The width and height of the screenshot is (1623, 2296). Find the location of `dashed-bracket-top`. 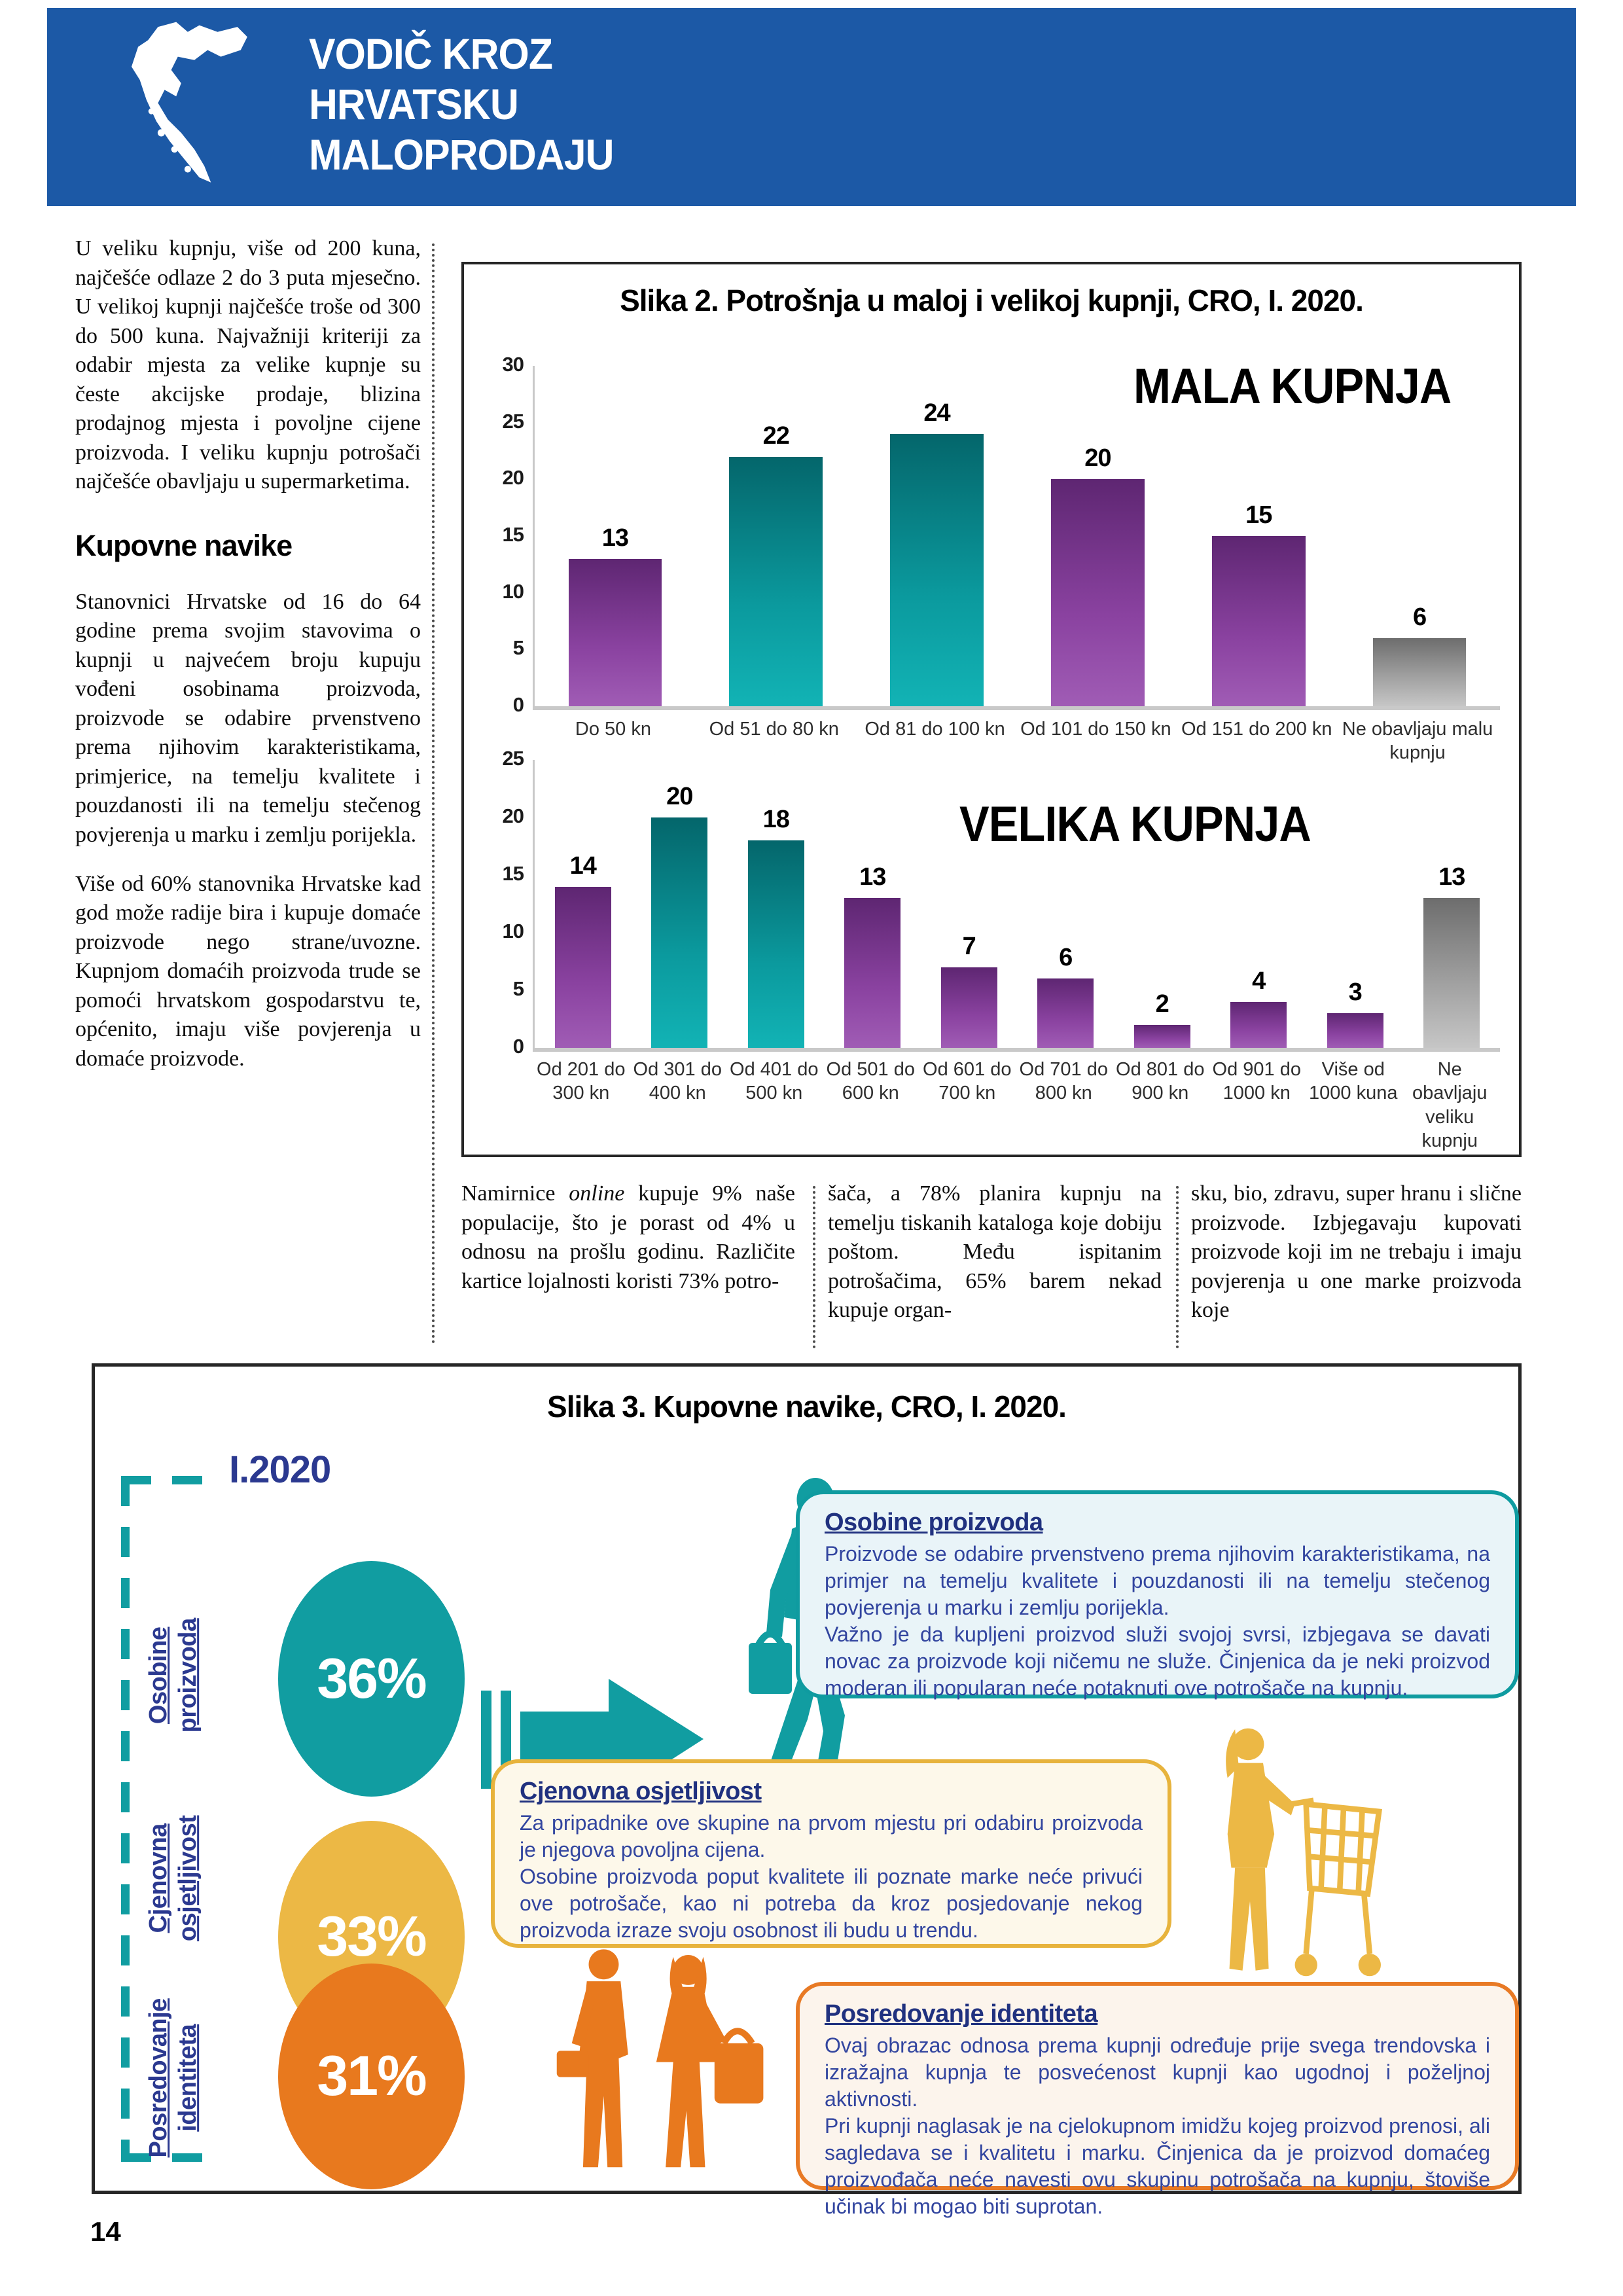

dashed-bracket-top is located at coordinates (163, 1480).